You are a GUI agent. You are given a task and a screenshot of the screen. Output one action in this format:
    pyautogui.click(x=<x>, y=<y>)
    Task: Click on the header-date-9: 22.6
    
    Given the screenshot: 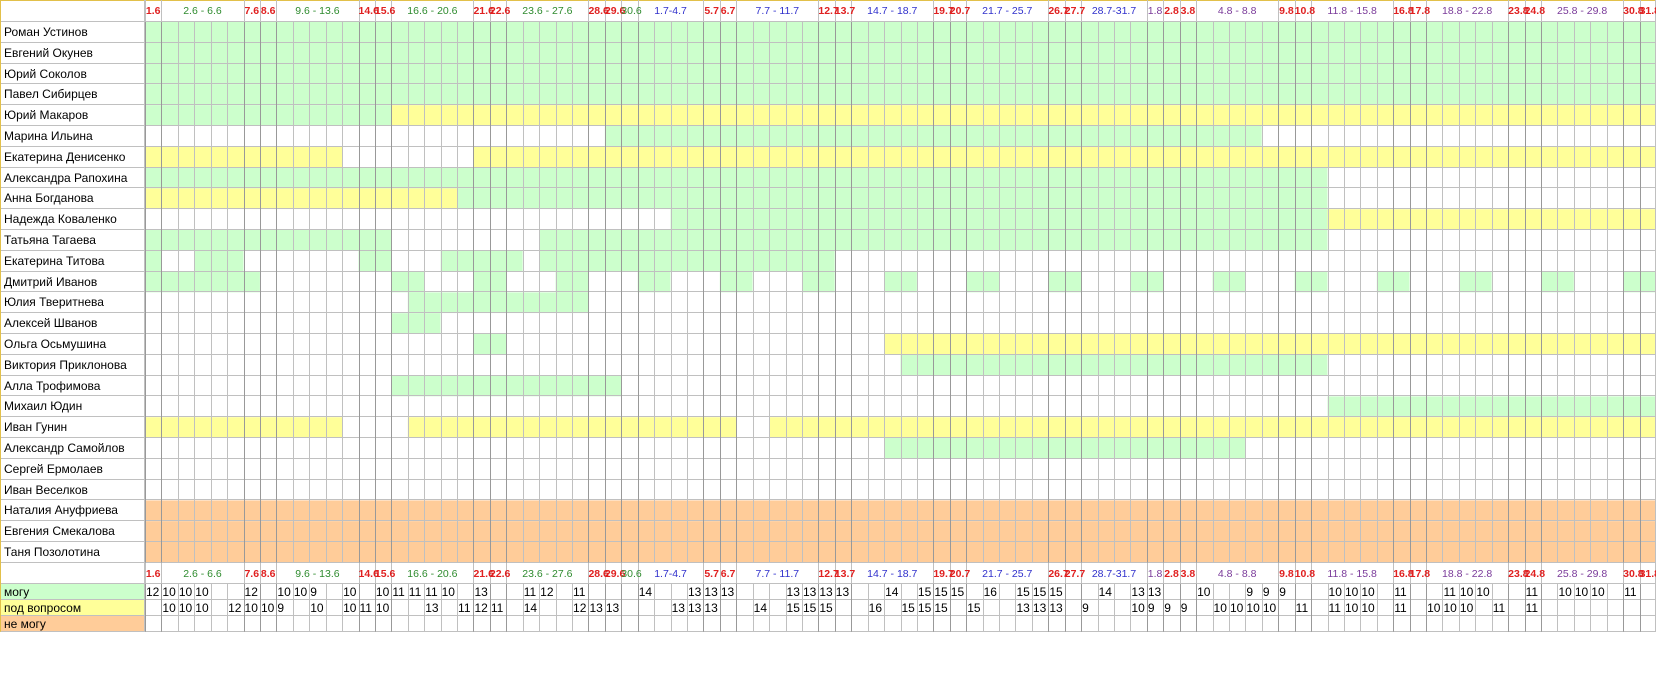 What is the action you would take?
    pyautogui.click(x=500, y=11)
    